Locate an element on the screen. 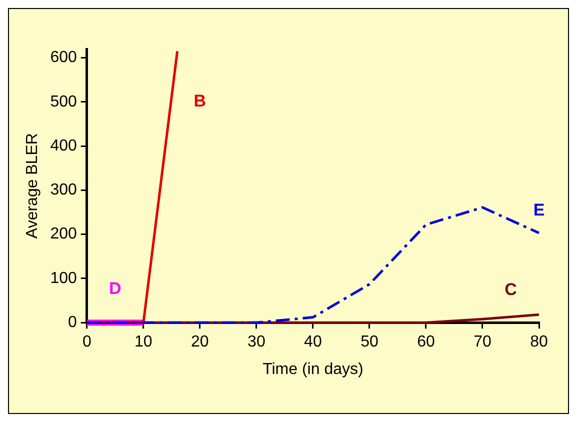 The height and width of the screenshot is (424, 579). y-tick-label: 0 is located at coordinates (72, 323).